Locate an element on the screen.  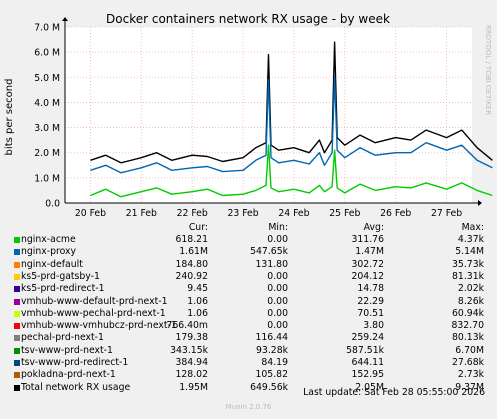
legend-max-value: 4.37k is located at coordinates (470, 239).